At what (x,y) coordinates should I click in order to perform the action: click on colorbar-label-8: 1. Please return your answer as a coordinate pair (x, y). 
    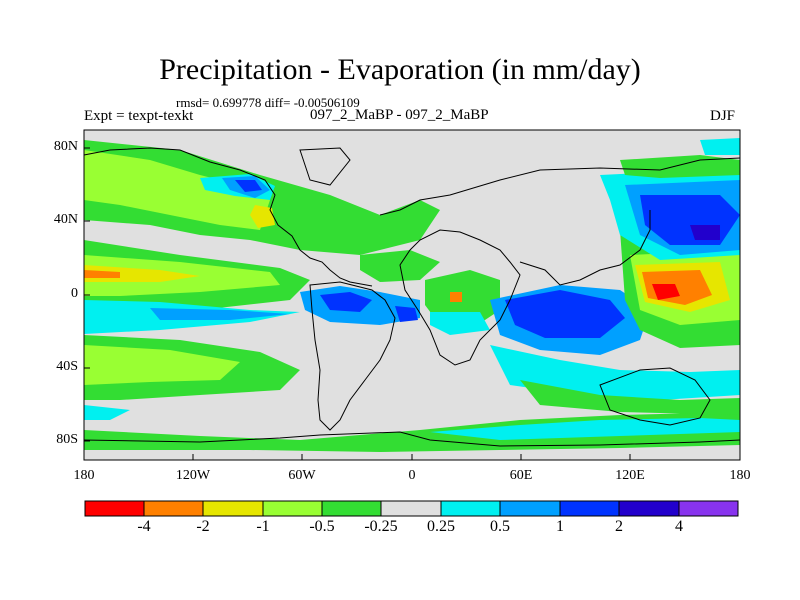
    Looking at the image, I should click on (560, 526).